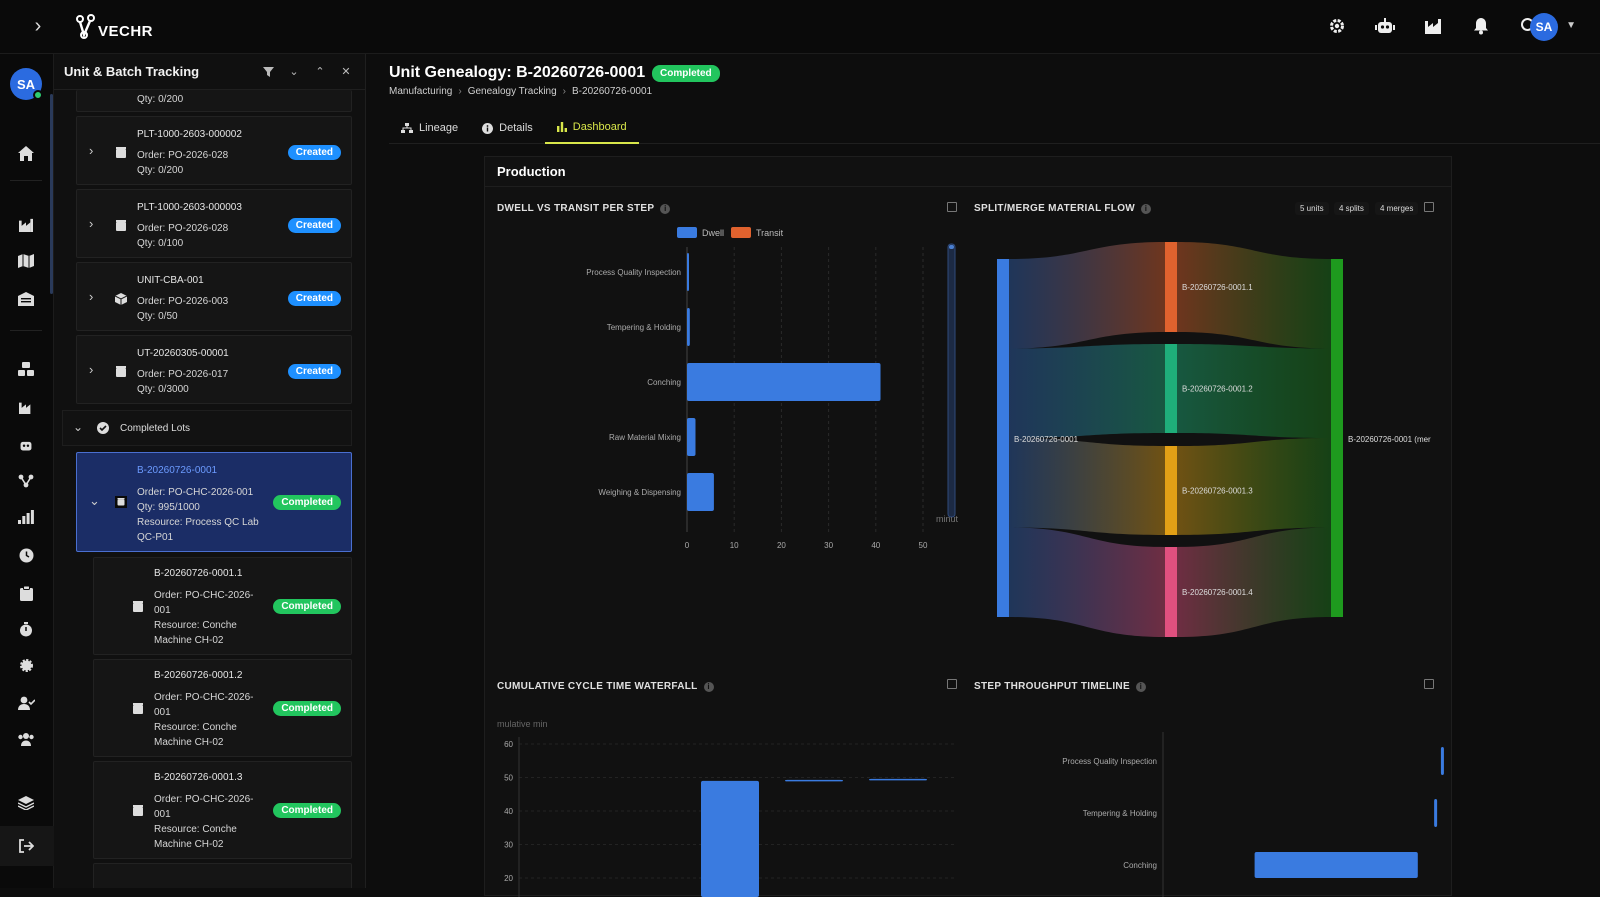 Image resolution: width=1600 pixels, height=897 pixels. I want to click on notifications-bell-icon, so click(1481, 26).